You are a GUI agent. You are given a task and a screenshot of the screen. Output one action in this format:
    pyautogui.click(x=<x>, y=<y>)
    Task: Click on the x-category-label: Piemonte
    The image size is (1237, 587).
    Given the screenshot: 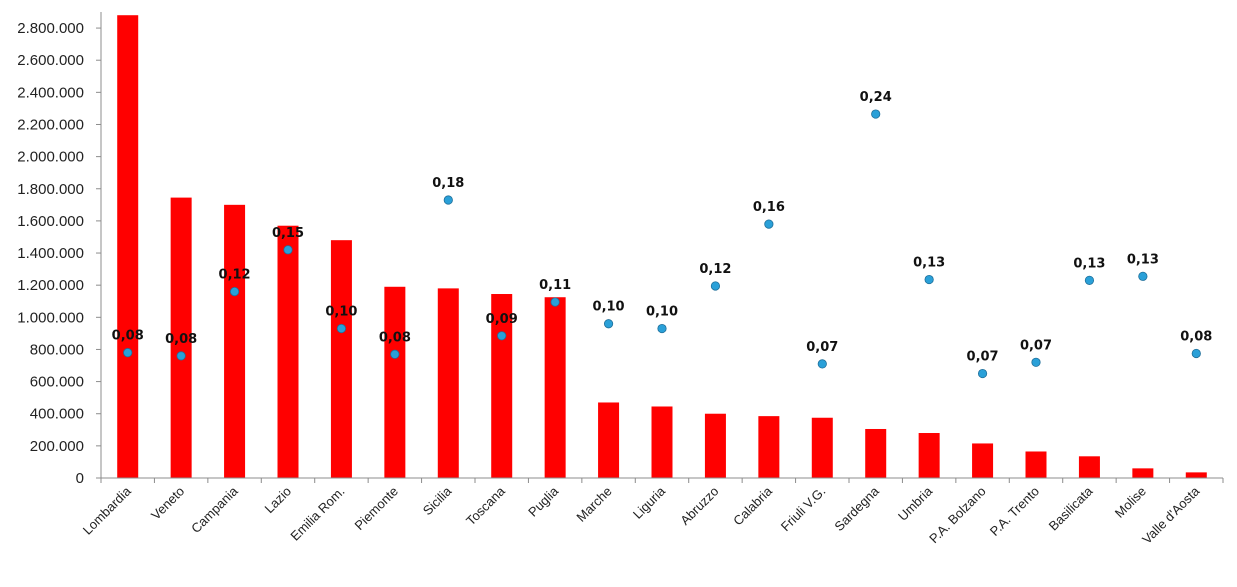 What is the action you would take?
    pyautogui.click(x=376, y=508)
    